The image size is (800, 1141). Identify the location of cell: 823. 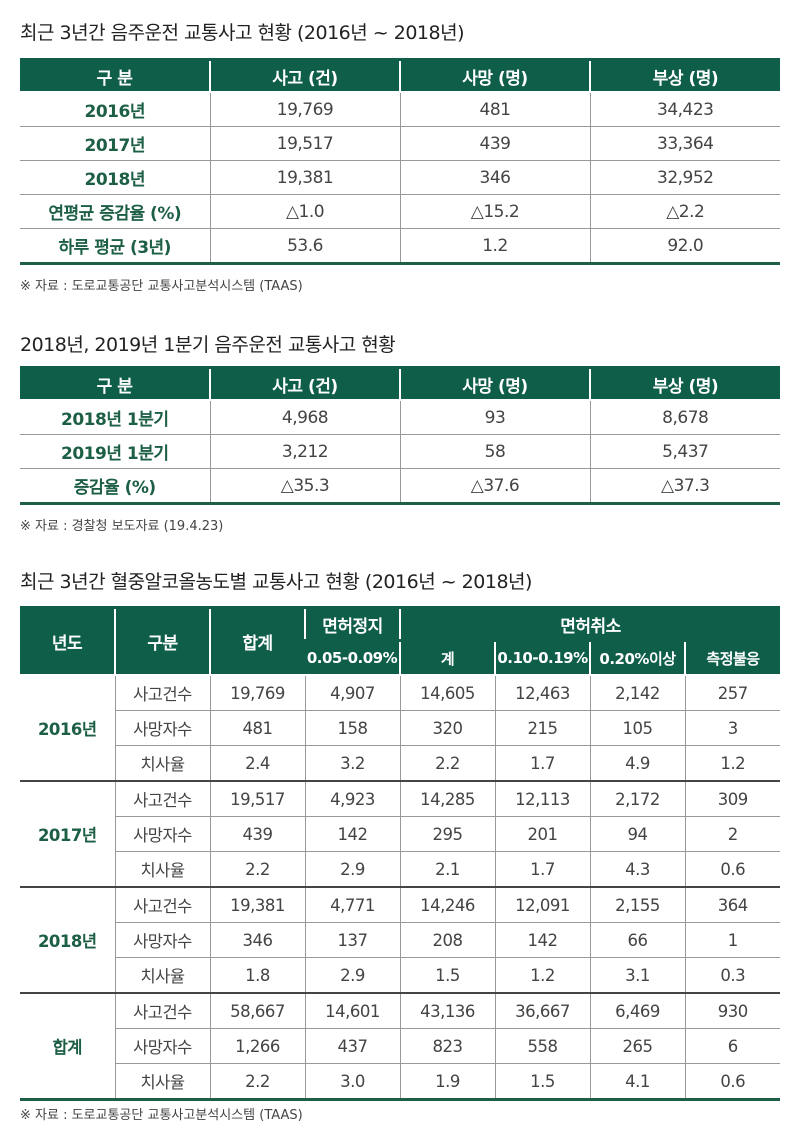
(447, 1046).